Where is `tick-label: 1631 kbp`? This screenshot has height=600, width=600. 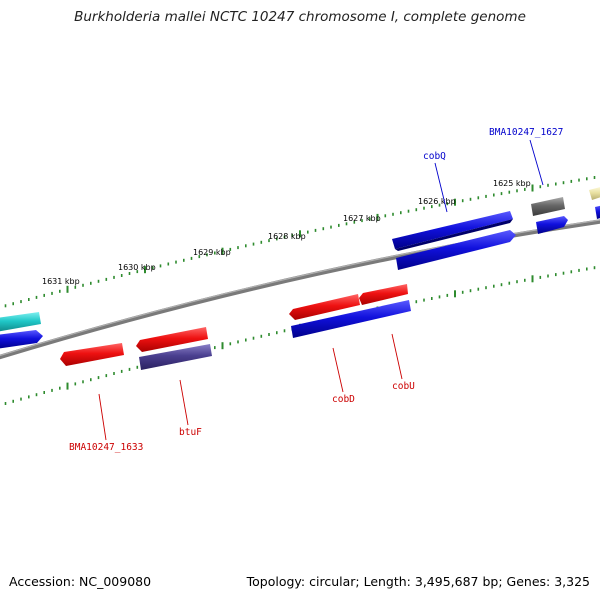
tick-label: 1631 kbp is located at coordinates (61, 281).